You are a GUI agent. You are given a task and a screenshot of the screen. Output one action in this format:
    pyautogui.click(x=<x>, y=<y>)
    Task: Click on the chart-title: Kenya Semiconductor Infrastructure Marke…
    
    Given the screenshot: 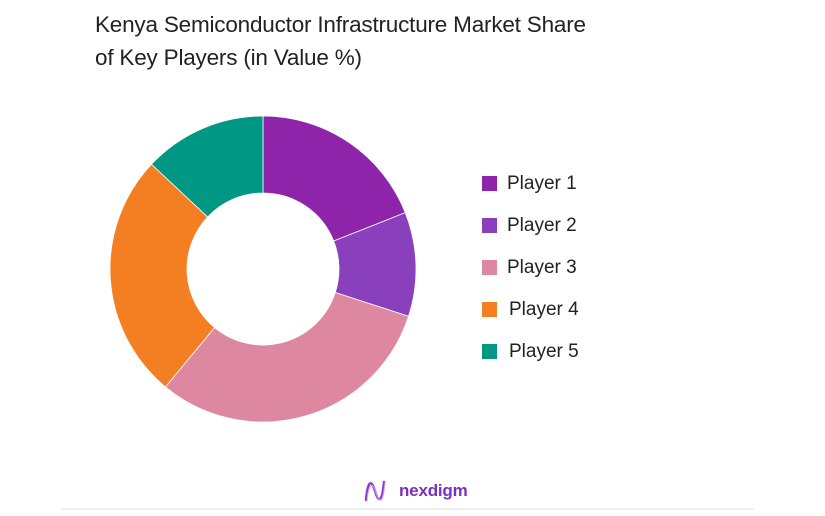 What is the action you would take?
    pyautogui.click(x=425, y=41)
    